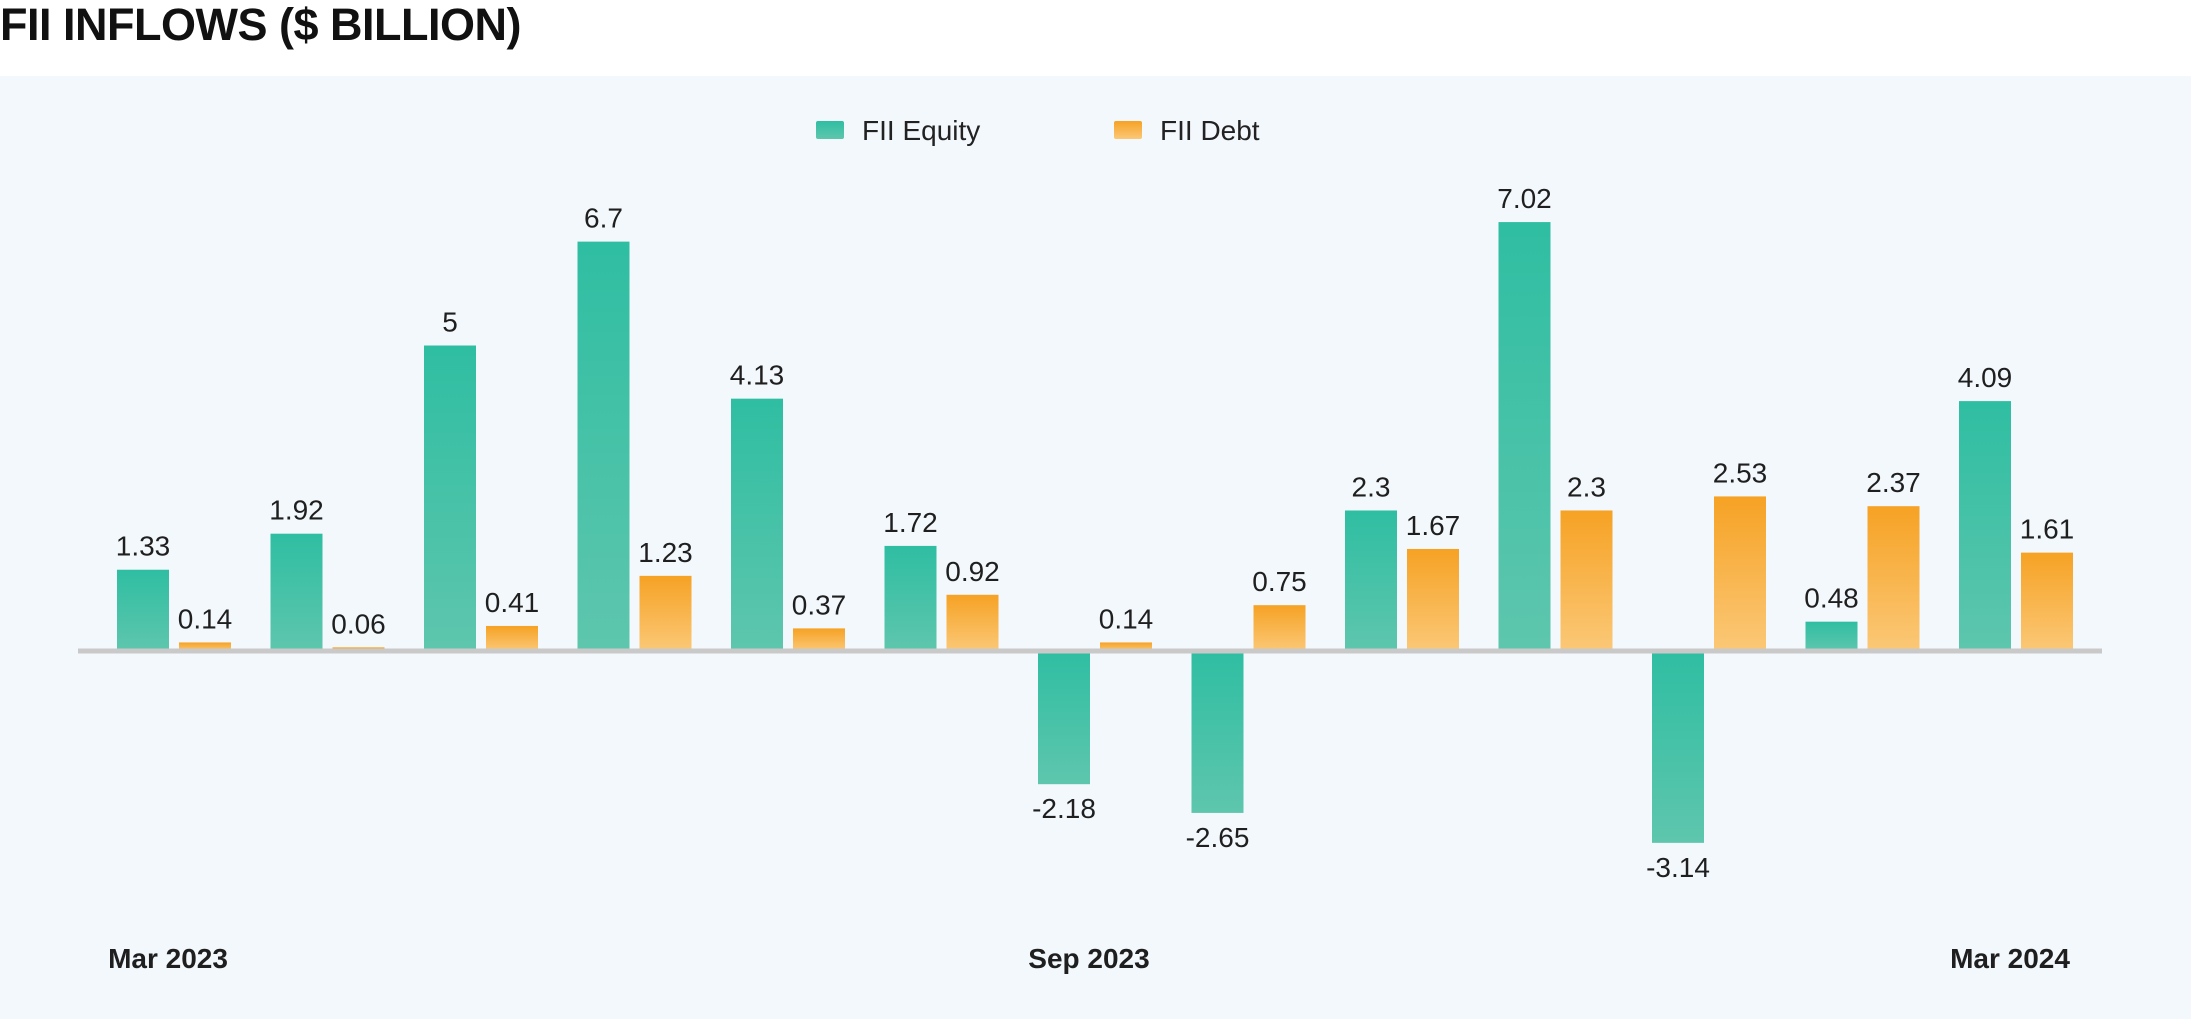  I want to click on x-axis-labels: Mar 2023 Sep 2023 Mar 2024, so click(1089, 958).